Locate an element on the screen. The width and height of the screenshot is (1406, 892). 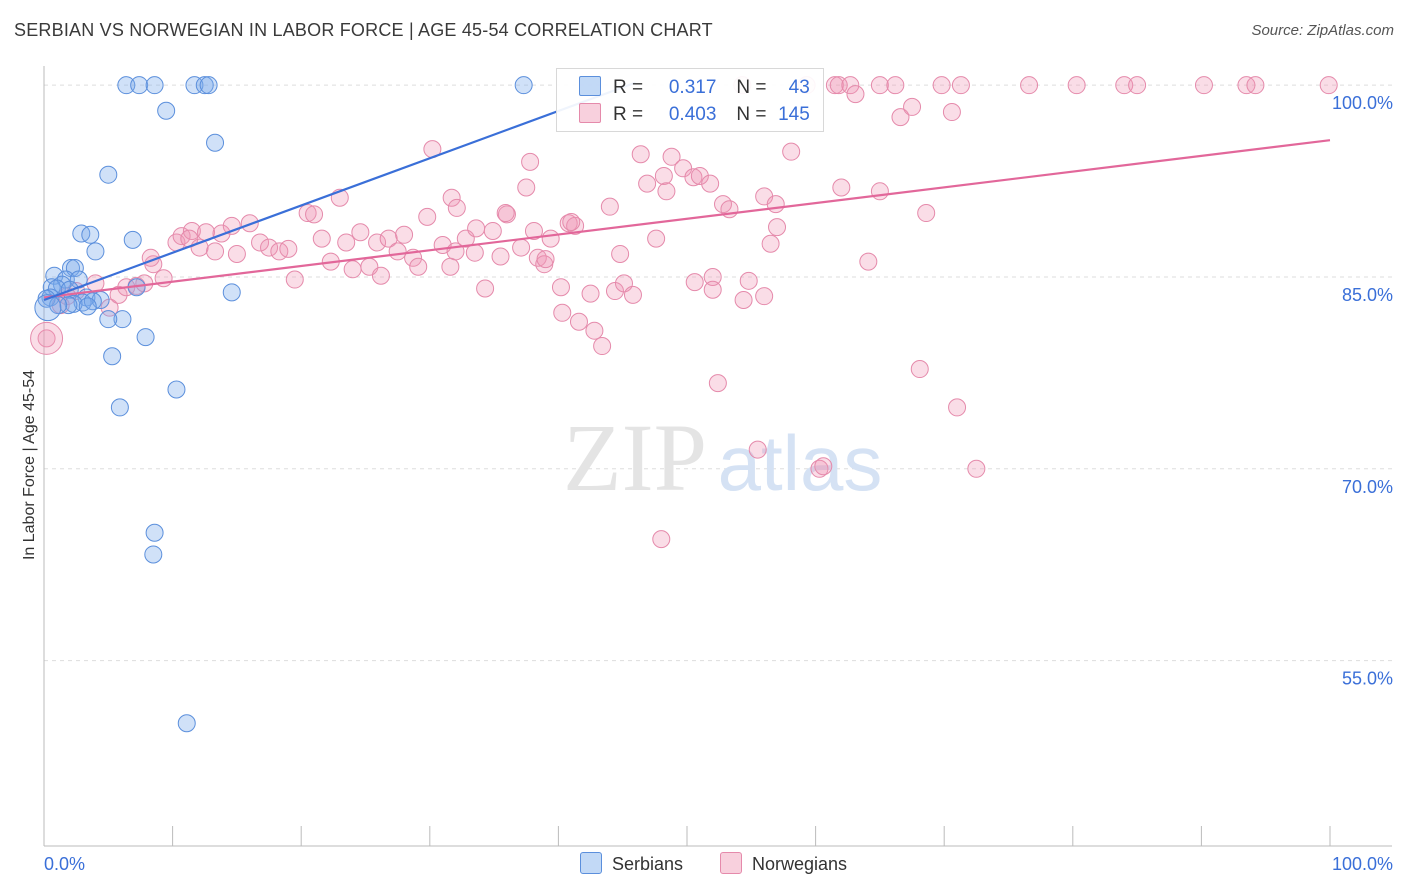
y-tick-label-1: 85.0% is located at coordinates (1367, 295).